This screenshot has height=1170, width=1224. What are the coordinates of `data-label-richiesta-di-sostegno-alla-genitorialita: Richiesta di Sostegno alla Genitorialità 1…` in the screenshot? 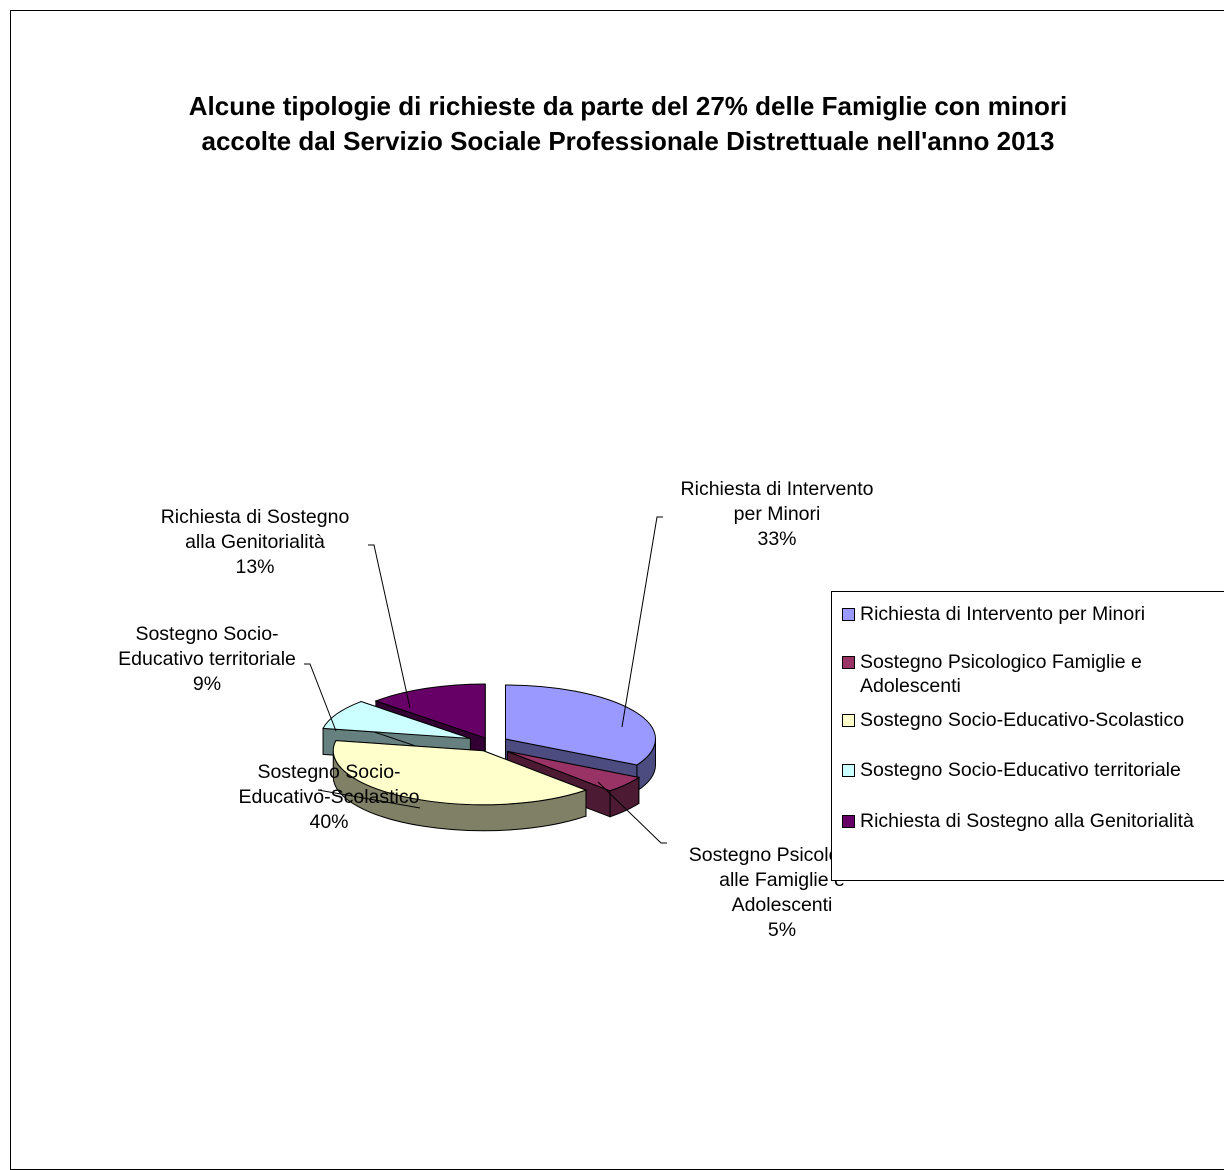 It's located at (255, 542).